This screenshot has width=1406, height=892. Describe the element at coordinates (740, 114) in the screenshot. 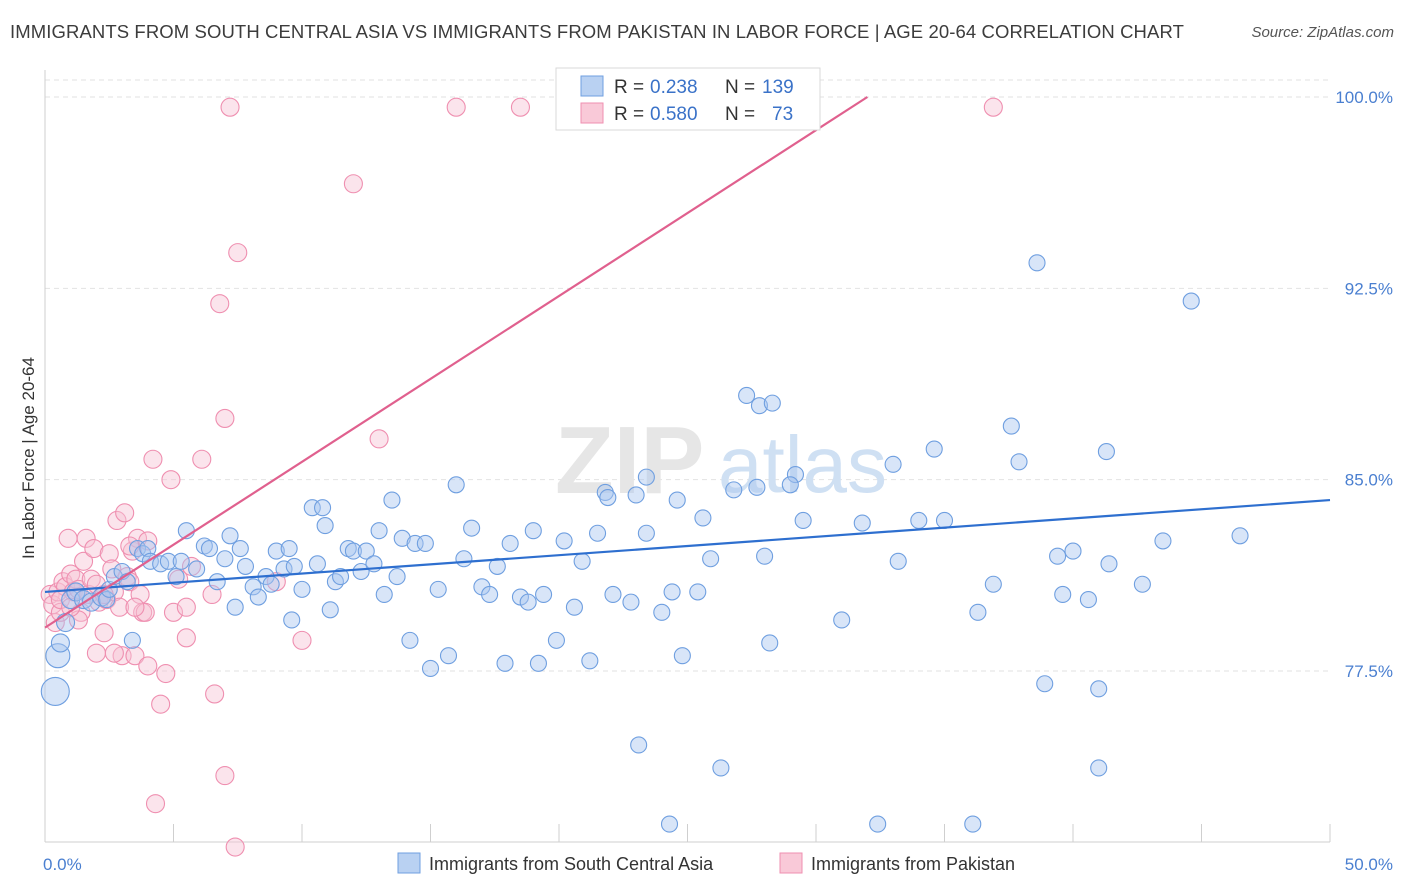

I see `legend-n-label-2: N =` at that location.